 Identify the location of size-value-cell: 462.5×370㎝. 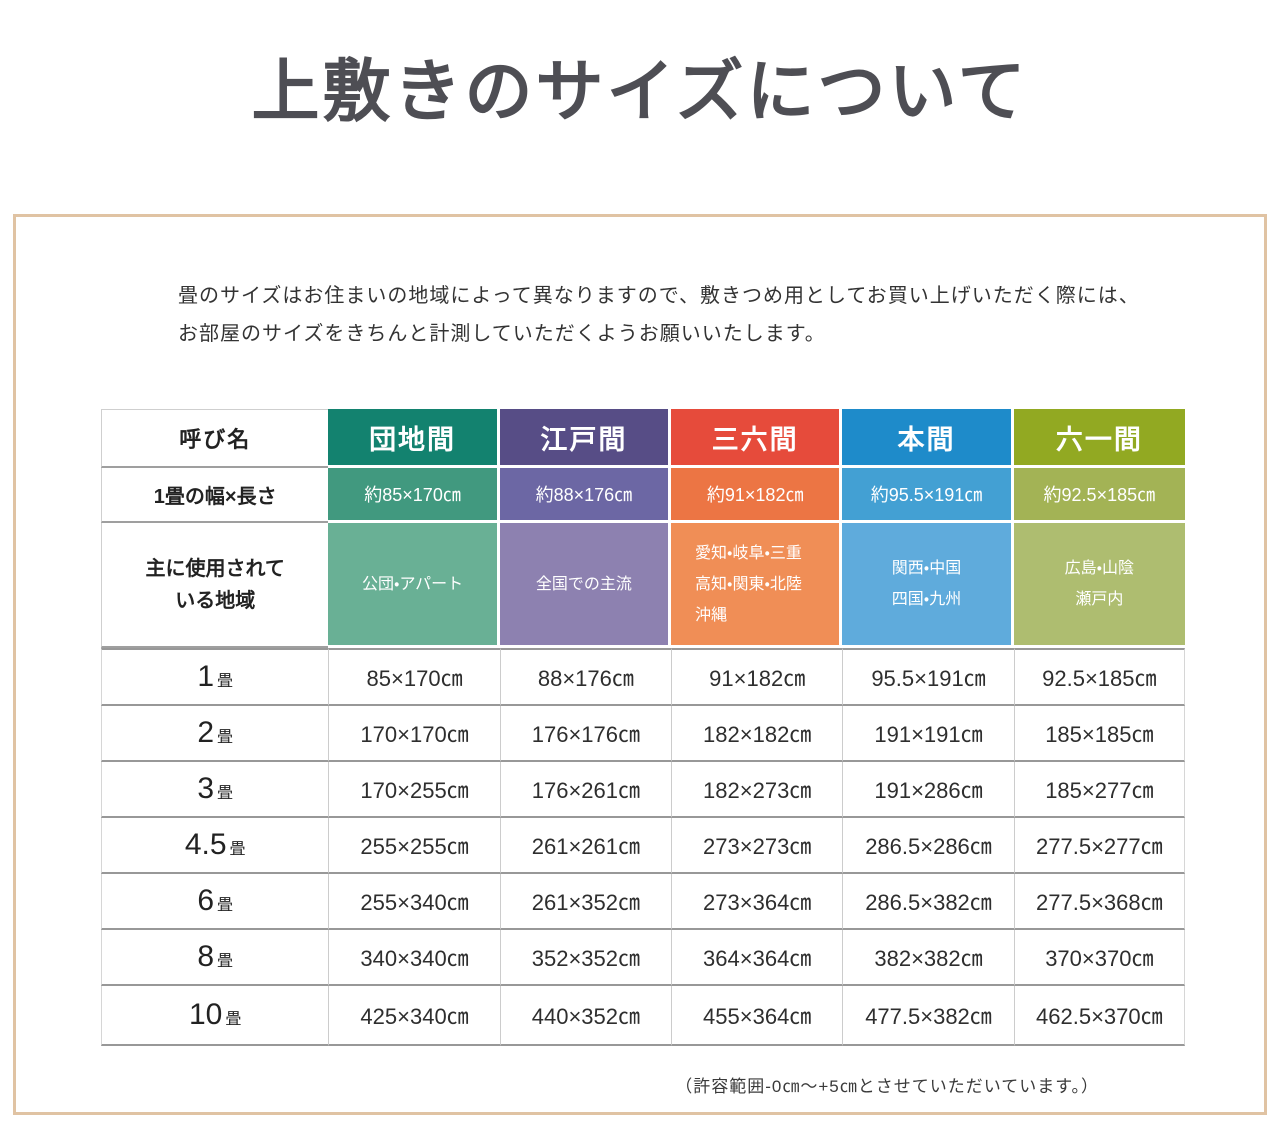
(1099, 1016).